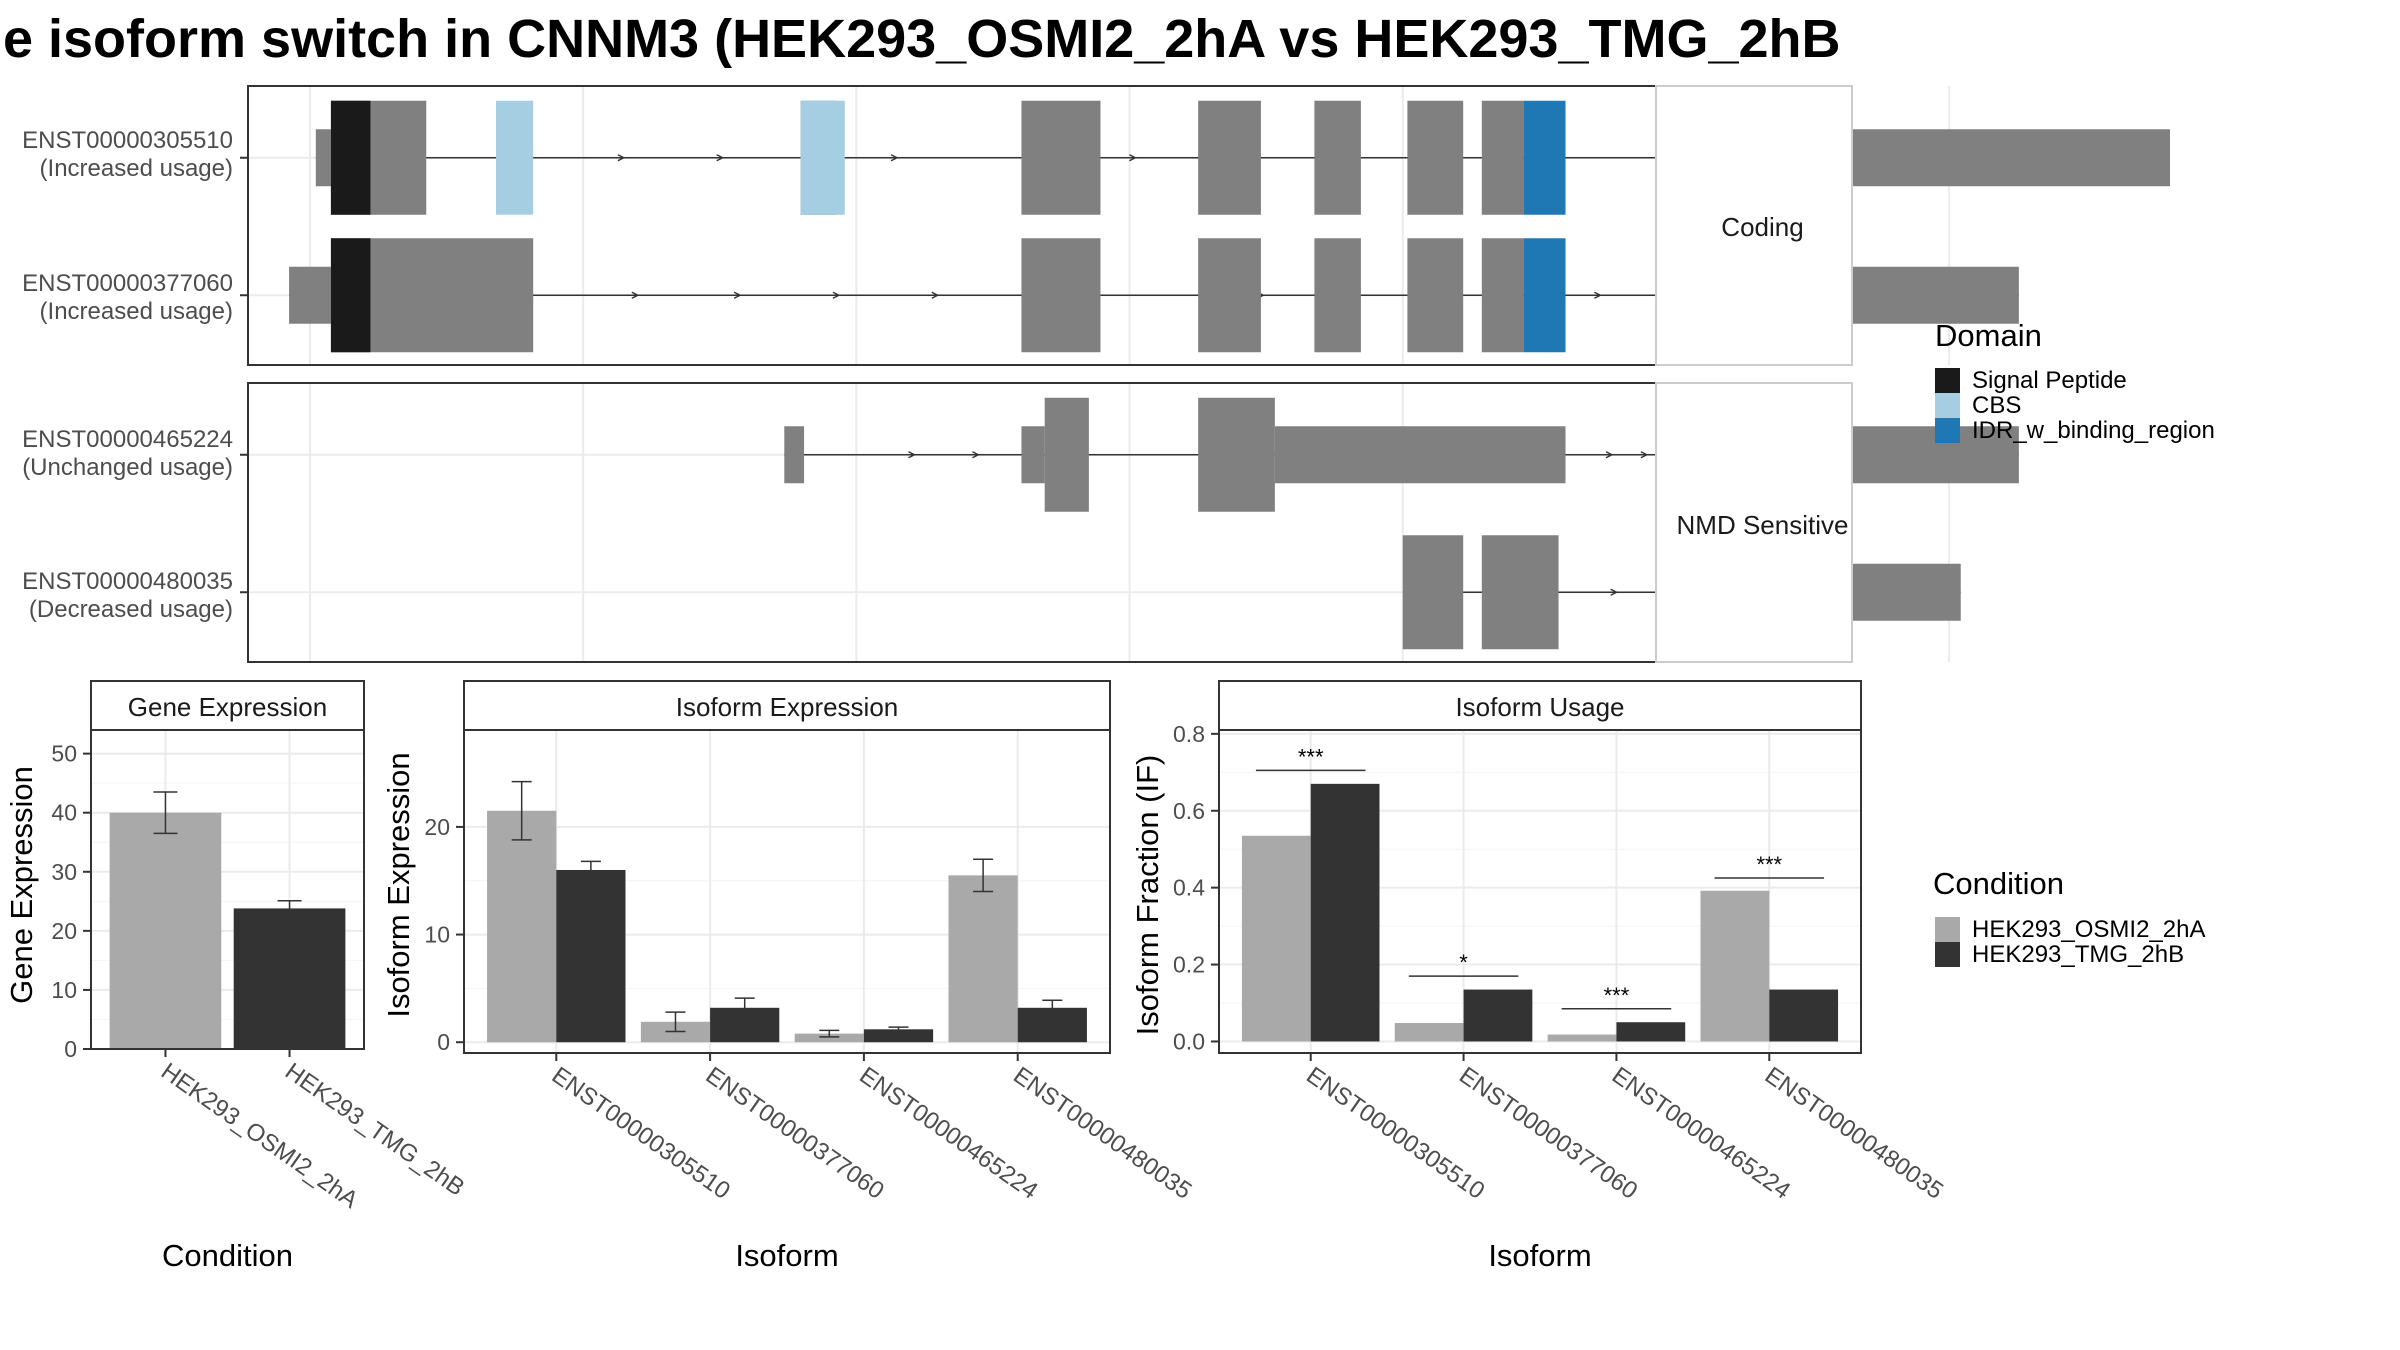 This screenshot has width=2400, height=1350. What do you see at coordinates (259, 1136) in the screenshot?
I see `x-tick-label: HEK293_OSMI2_2hA` at bounding box center [259, 1136].